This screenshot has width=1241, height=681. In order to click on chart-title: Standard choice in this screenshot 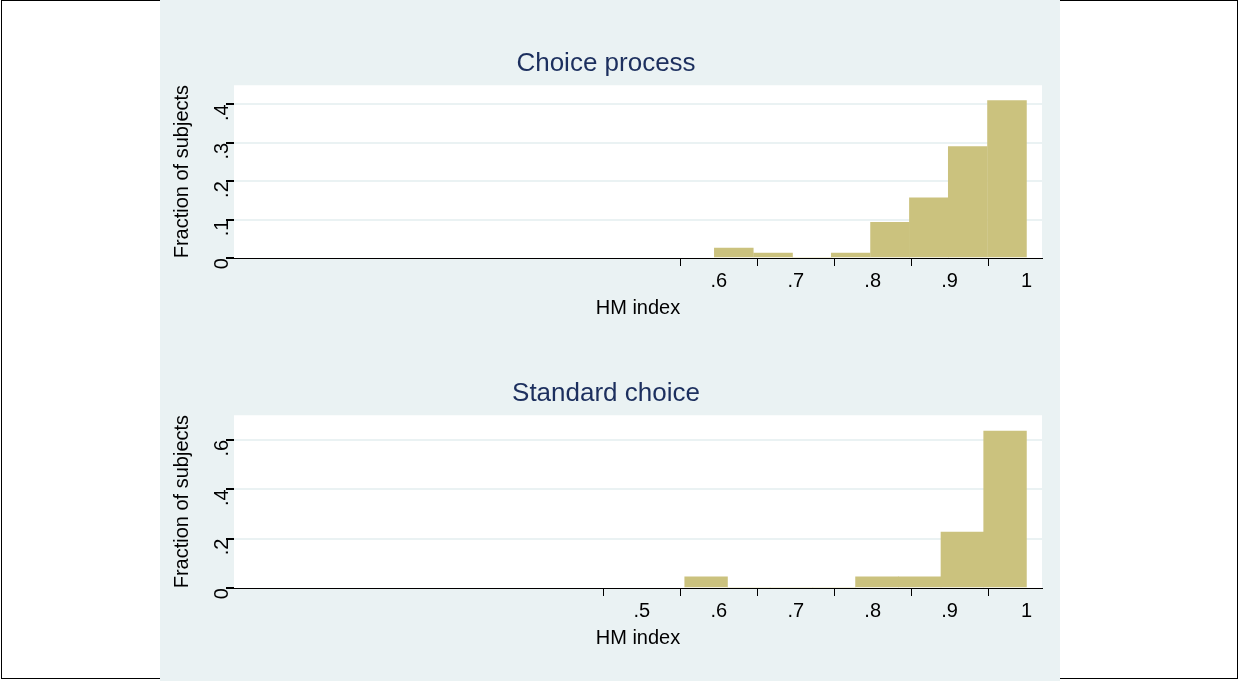, I will do `click(606, 391)`.